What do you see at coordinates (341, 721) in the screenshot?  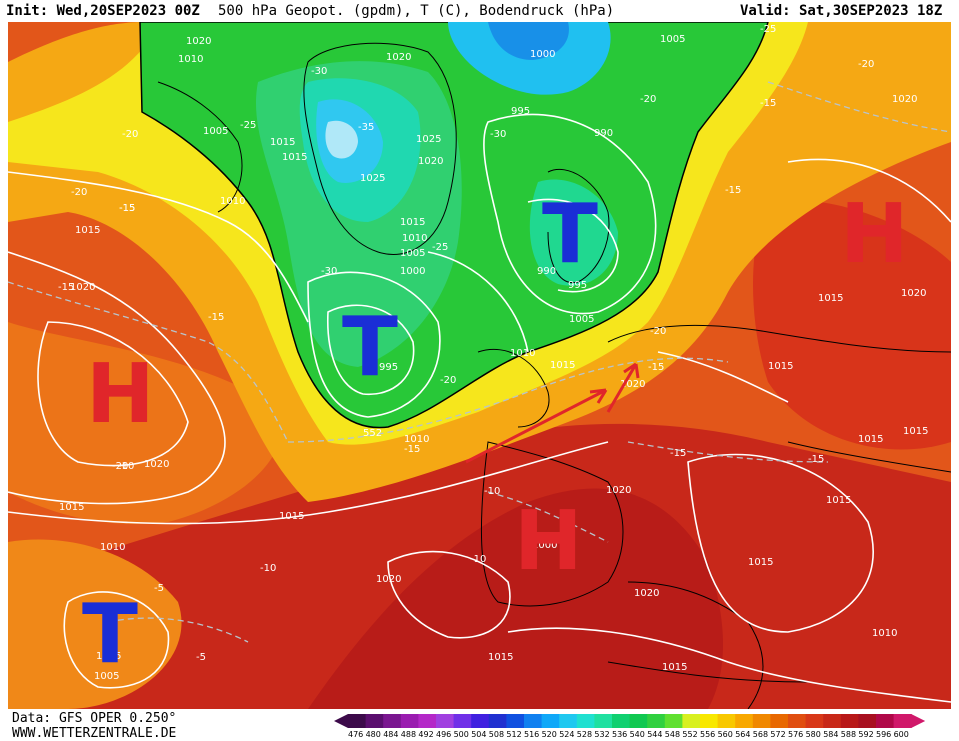 I see `colorbar-min-arrow` at bounding box center [341, 721].